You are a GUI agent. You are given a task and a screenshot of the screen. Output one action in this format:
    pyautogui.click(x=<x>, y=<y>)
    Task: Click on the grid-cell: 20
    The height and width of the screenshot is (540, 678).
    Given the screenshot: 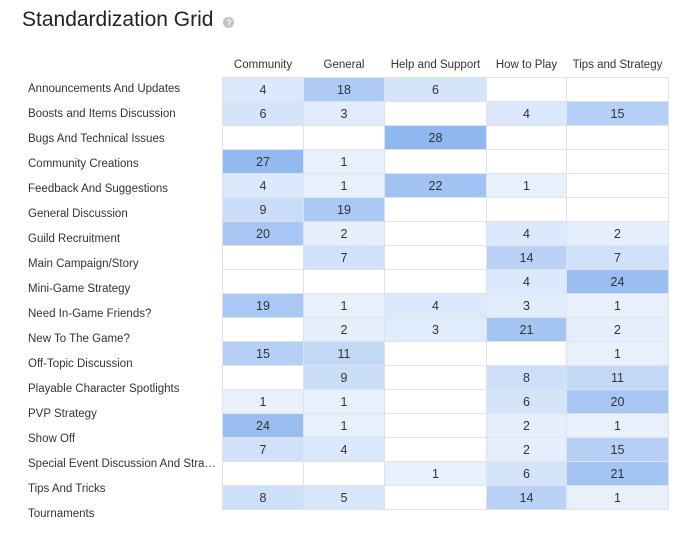 What is the action you would take?
    pyautogui.click(x=617, y=401)
    